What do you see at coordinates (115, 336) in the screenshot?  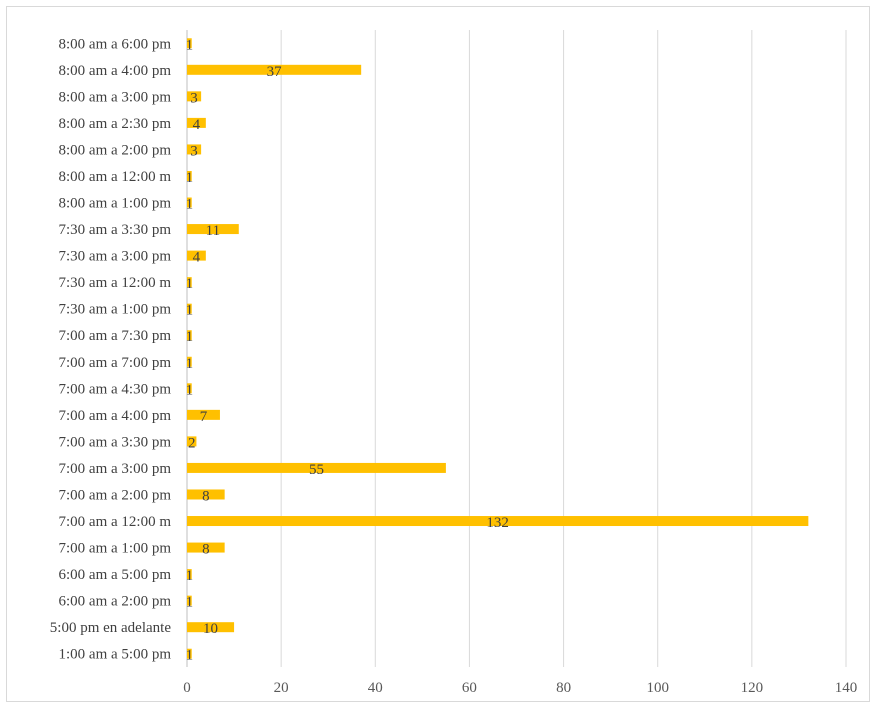 I see `category-label: 7:00 am a 7:30 pm` at bounding box center [115, 336].